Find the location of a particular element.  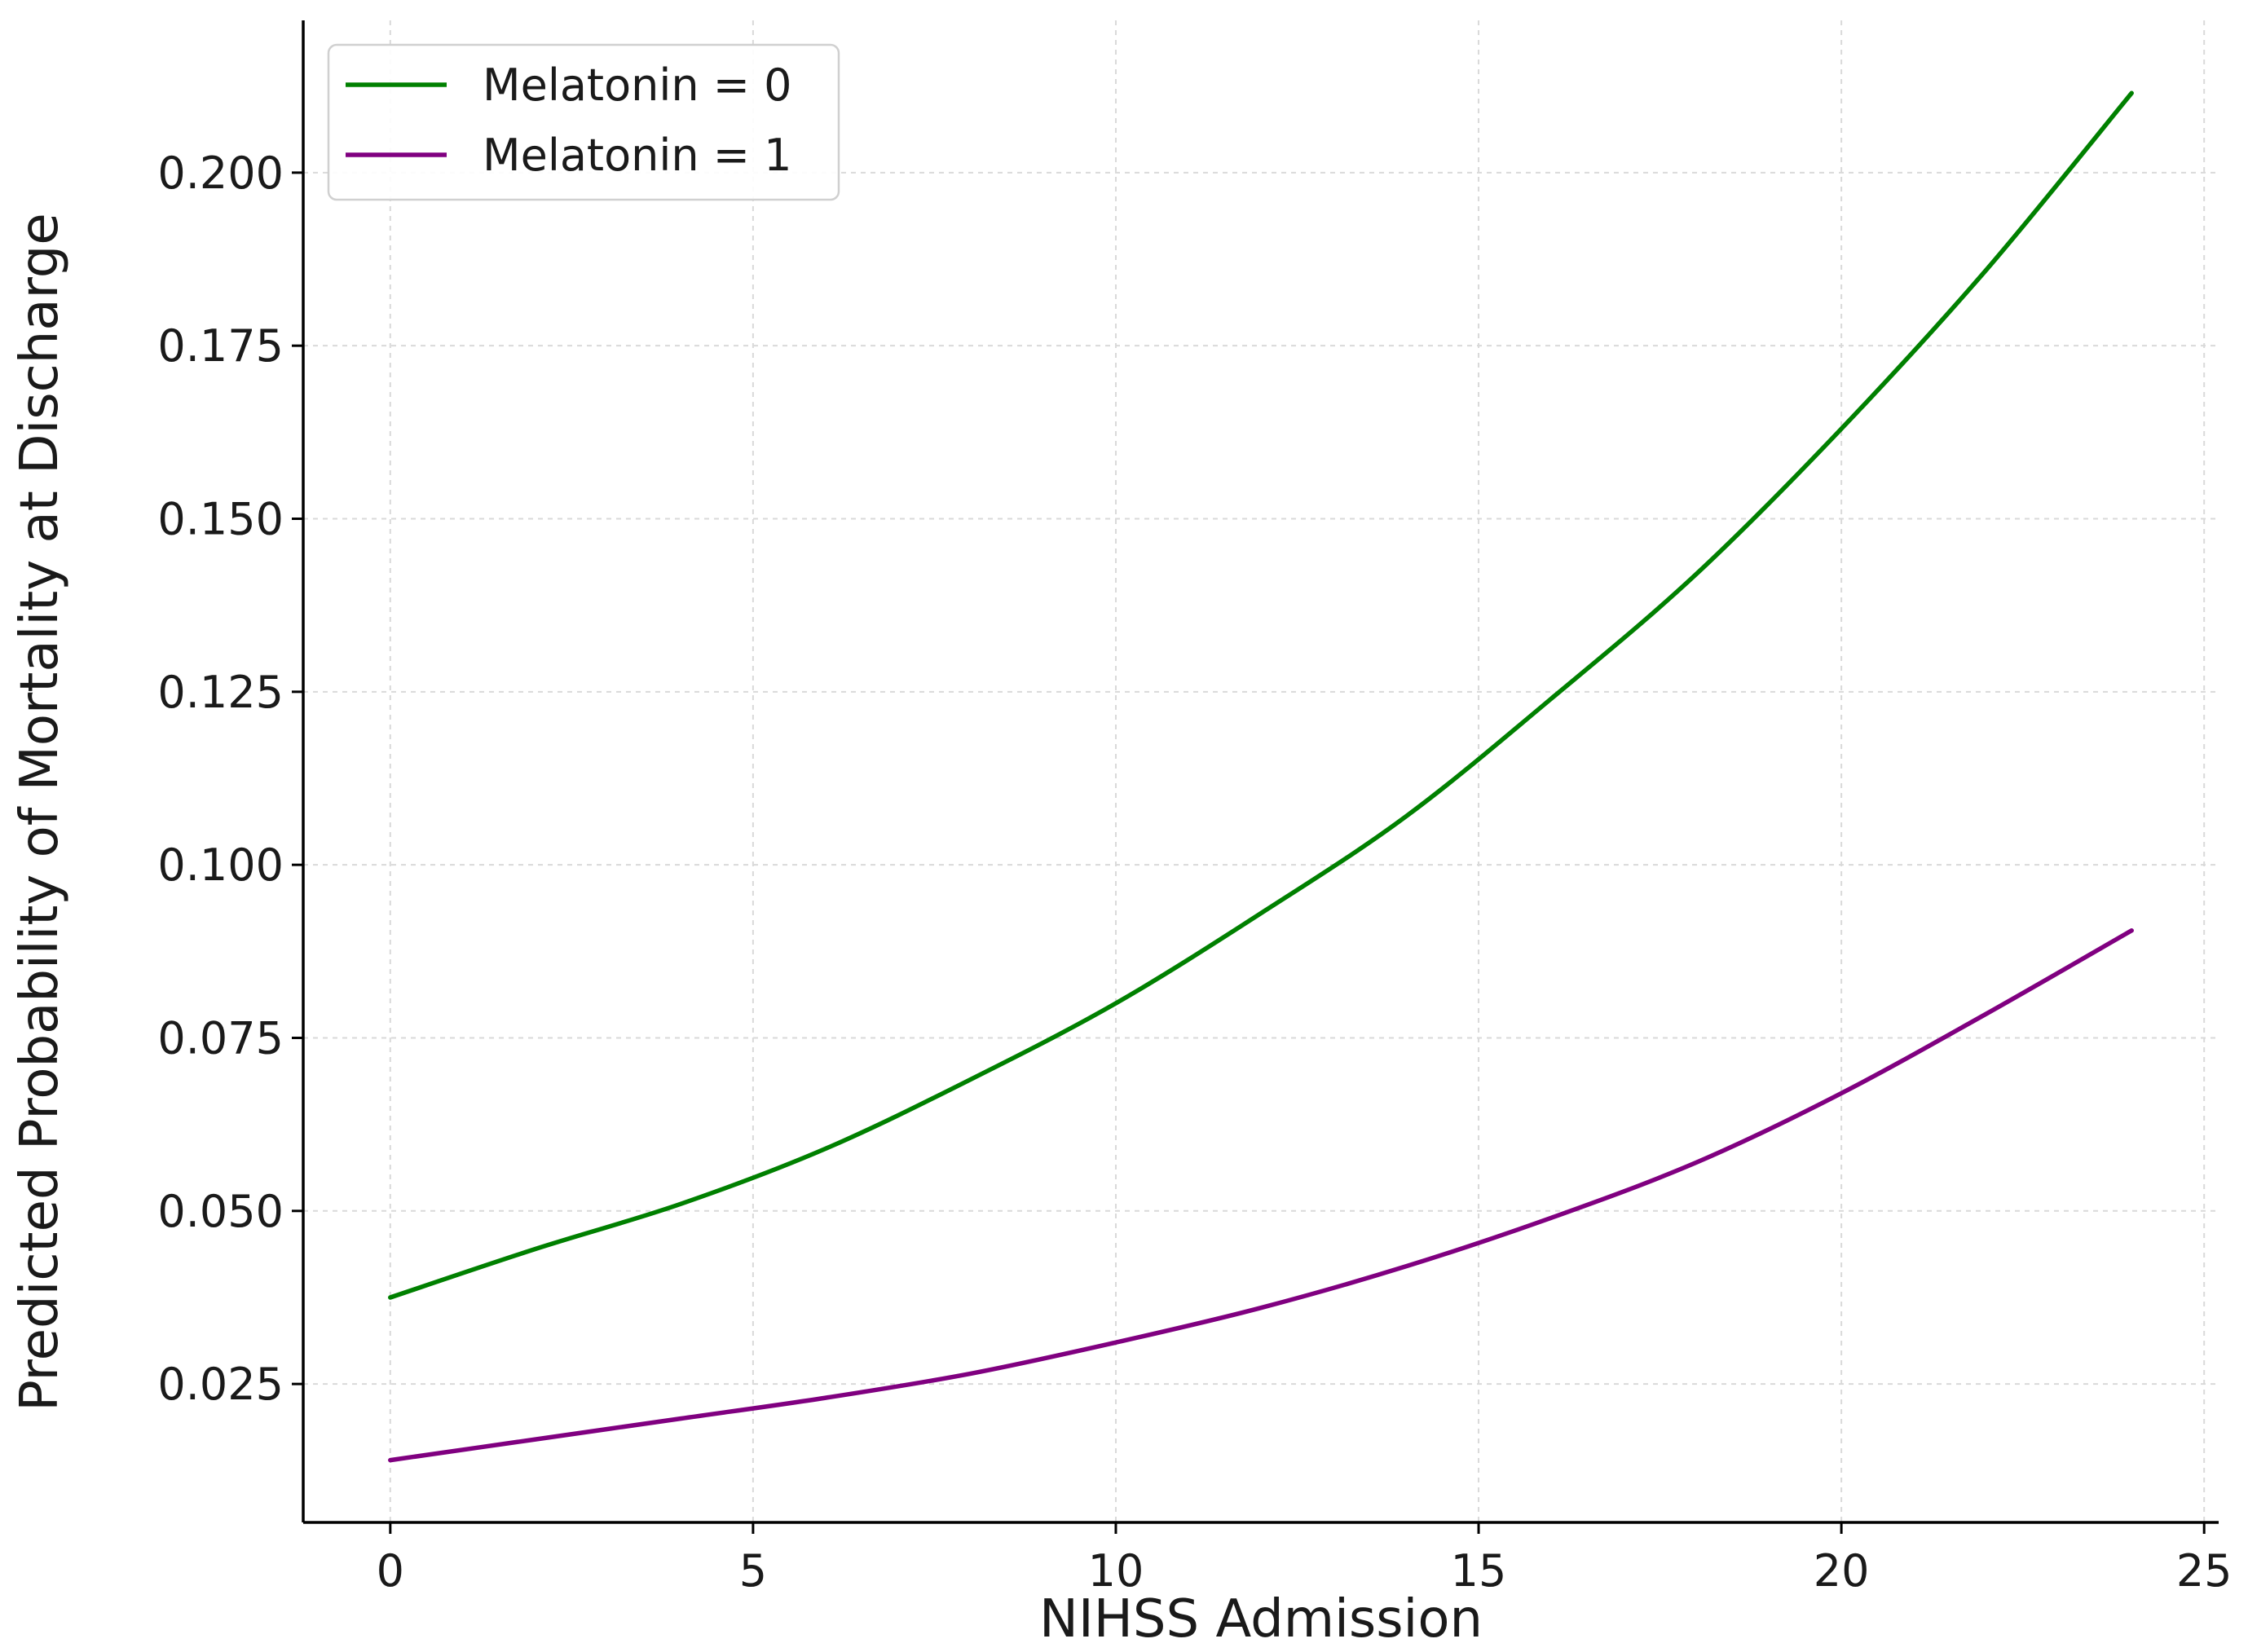

legend-box is located at coordinates (583, 122).